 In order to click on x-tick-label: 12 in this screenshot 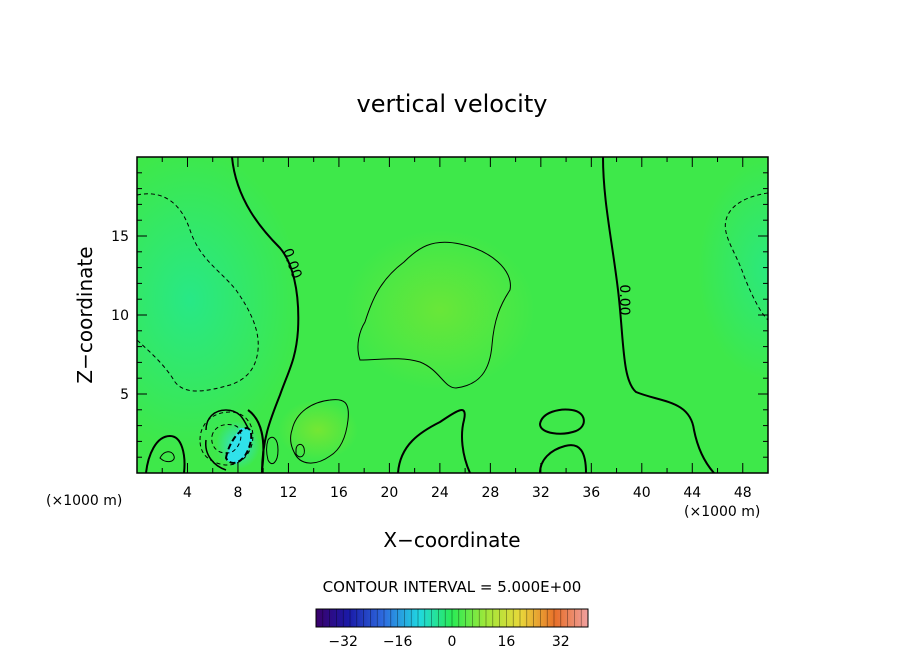, I will do `click(289, 493)`.